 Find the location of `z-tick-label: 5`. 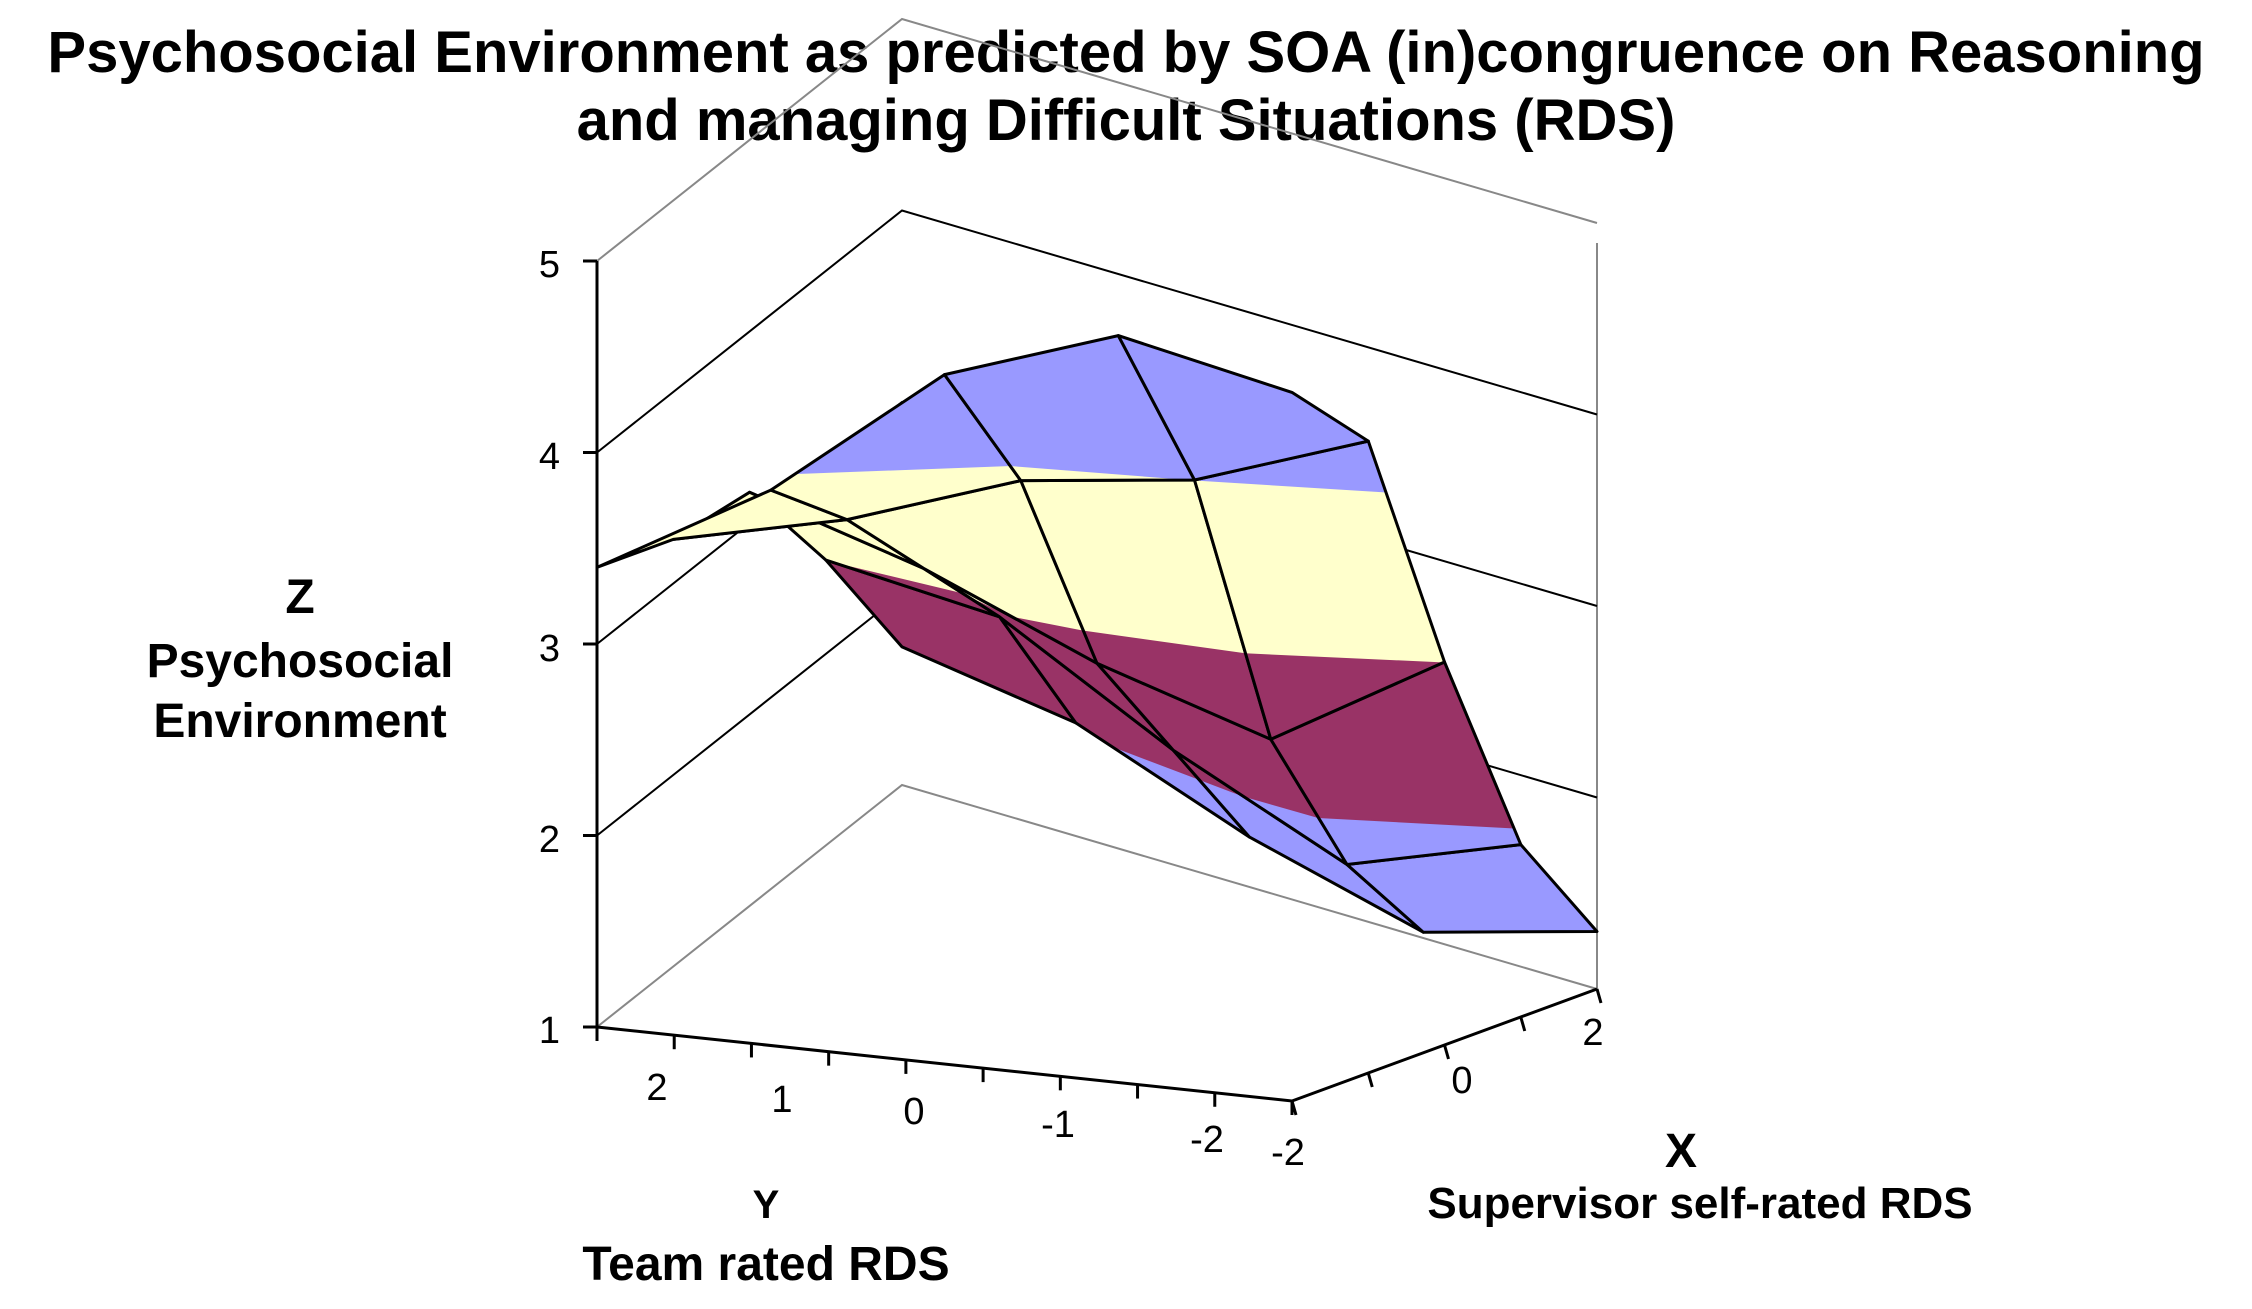

z-tick-label: 5 is located at coordinates (549, 265).